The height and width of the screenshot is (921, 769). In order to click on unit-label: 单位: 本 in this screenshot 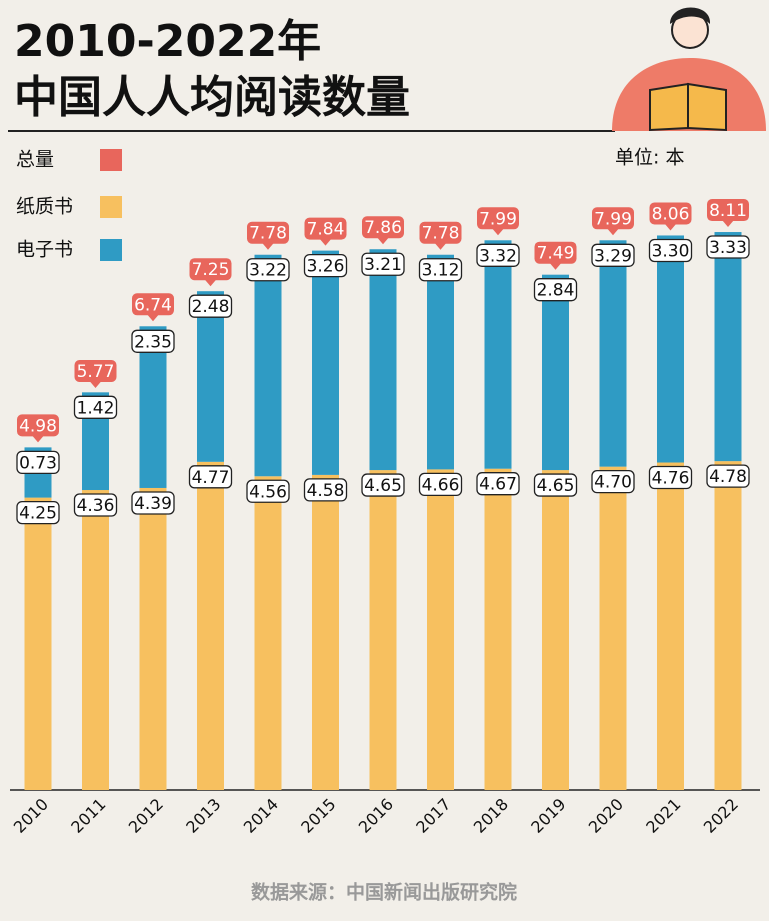, I will do `click(649, 158)`.